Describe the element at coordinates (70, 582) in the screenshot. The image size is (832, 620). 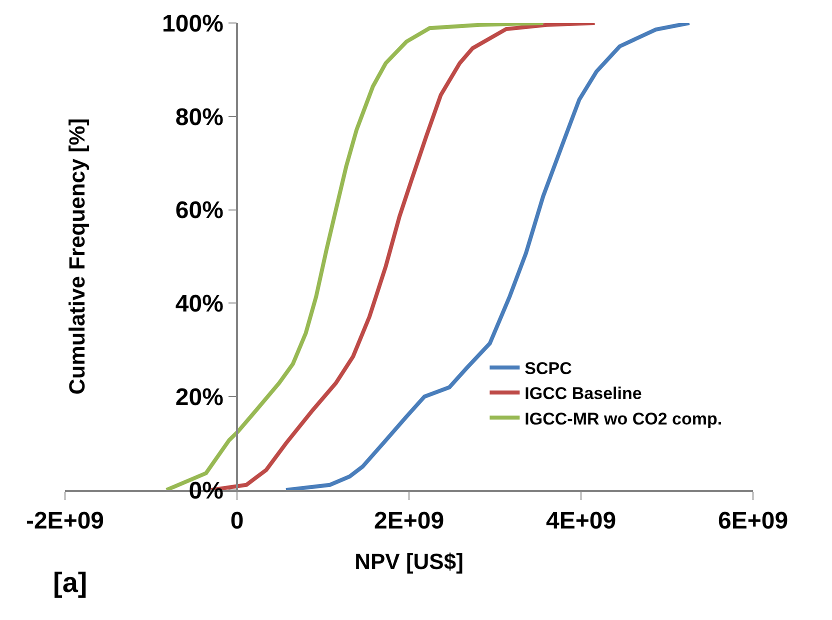
I see `text: [a]` at that location.